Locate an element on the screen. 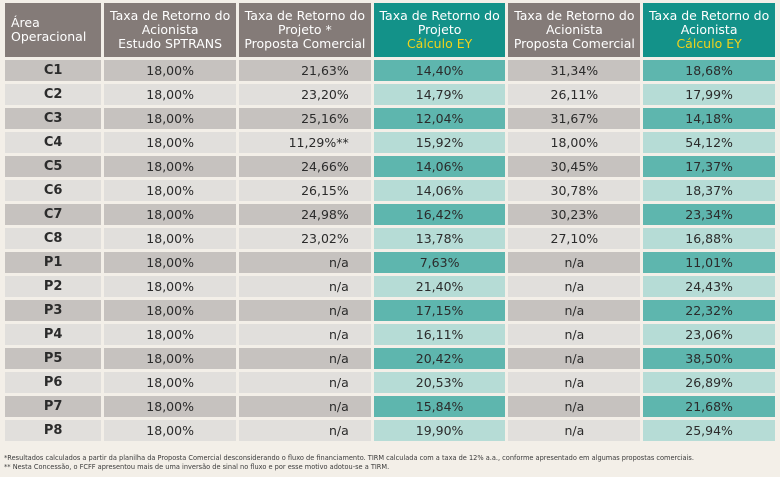 This screenshot has width=780, height=477. row-value-cell: 18,37% is located at coordinates (709, 190).